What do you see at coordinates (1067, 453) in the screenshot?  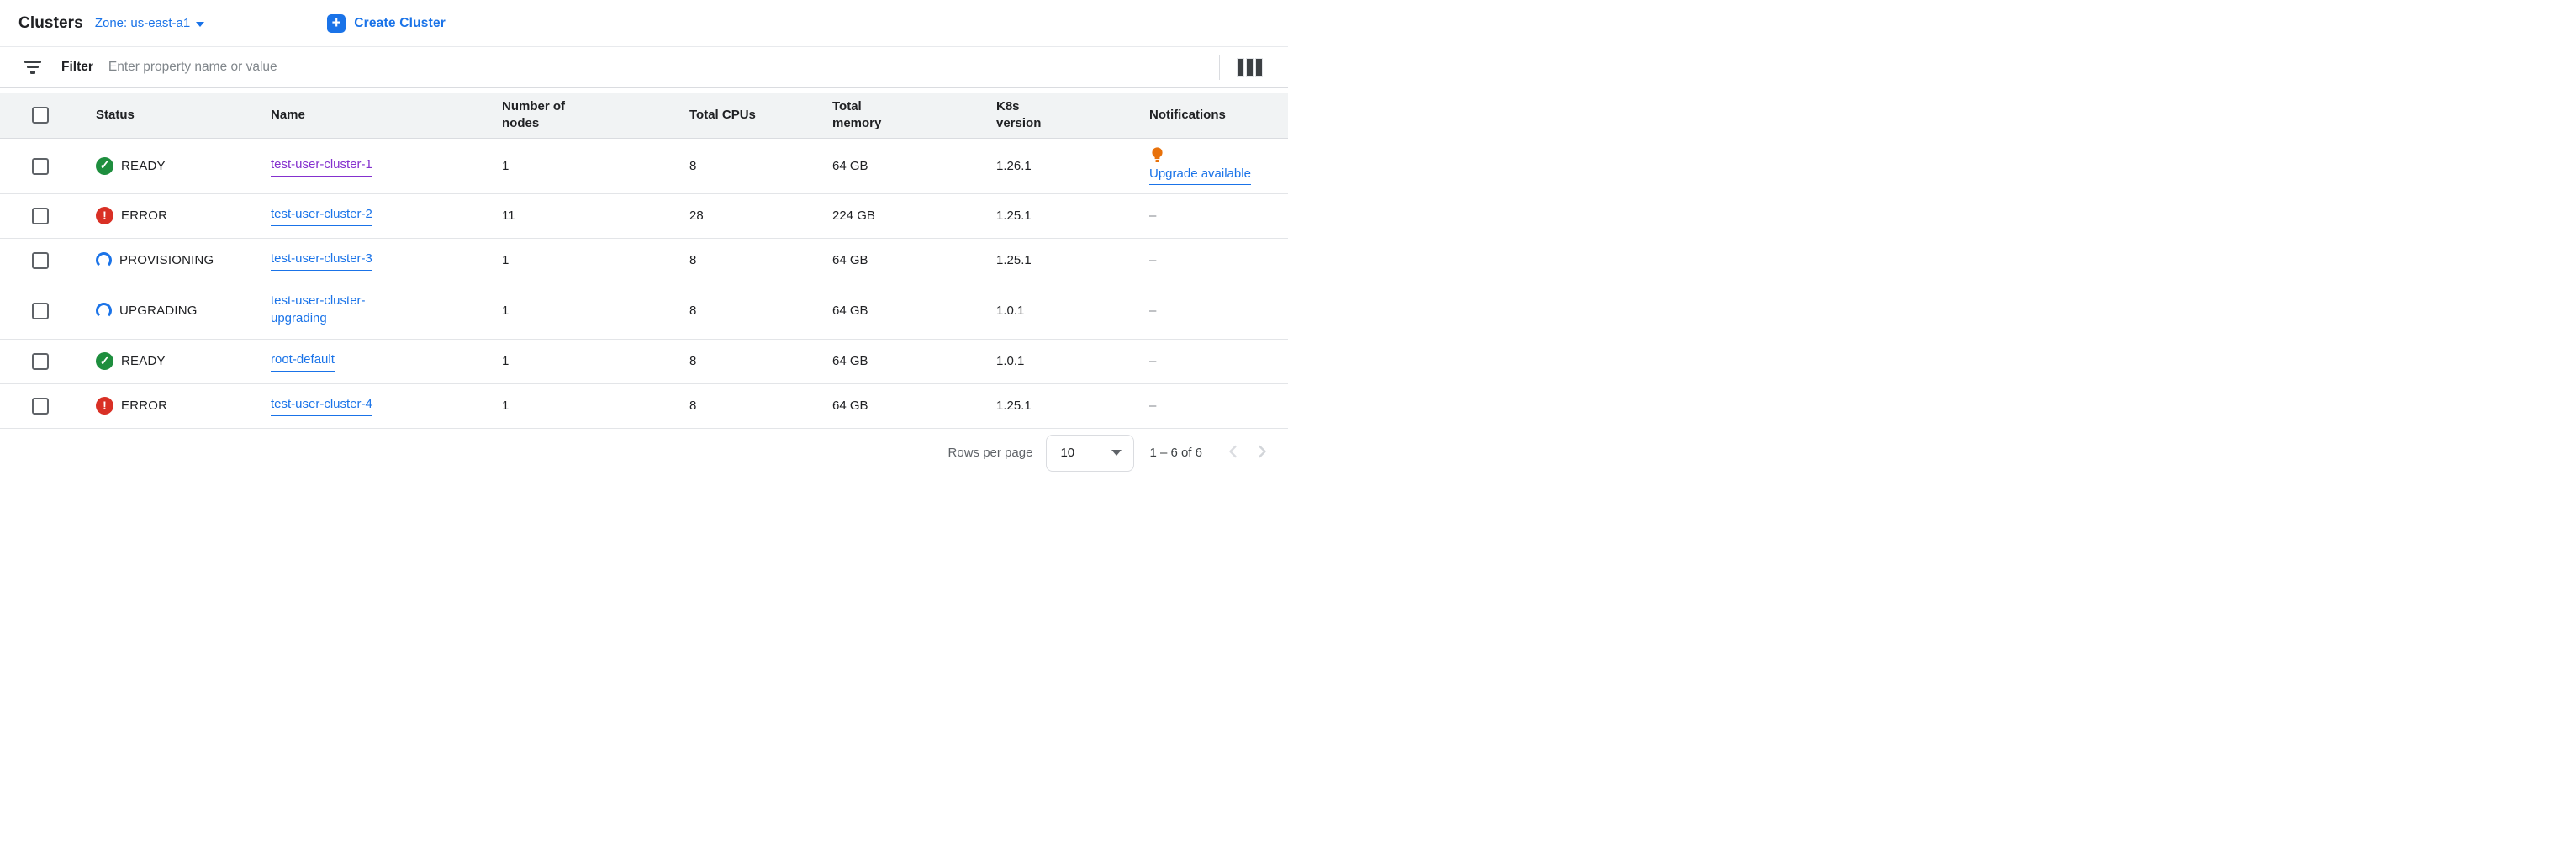 I see `rows-per-page-value: 10` at bounding box center [1067, 453].